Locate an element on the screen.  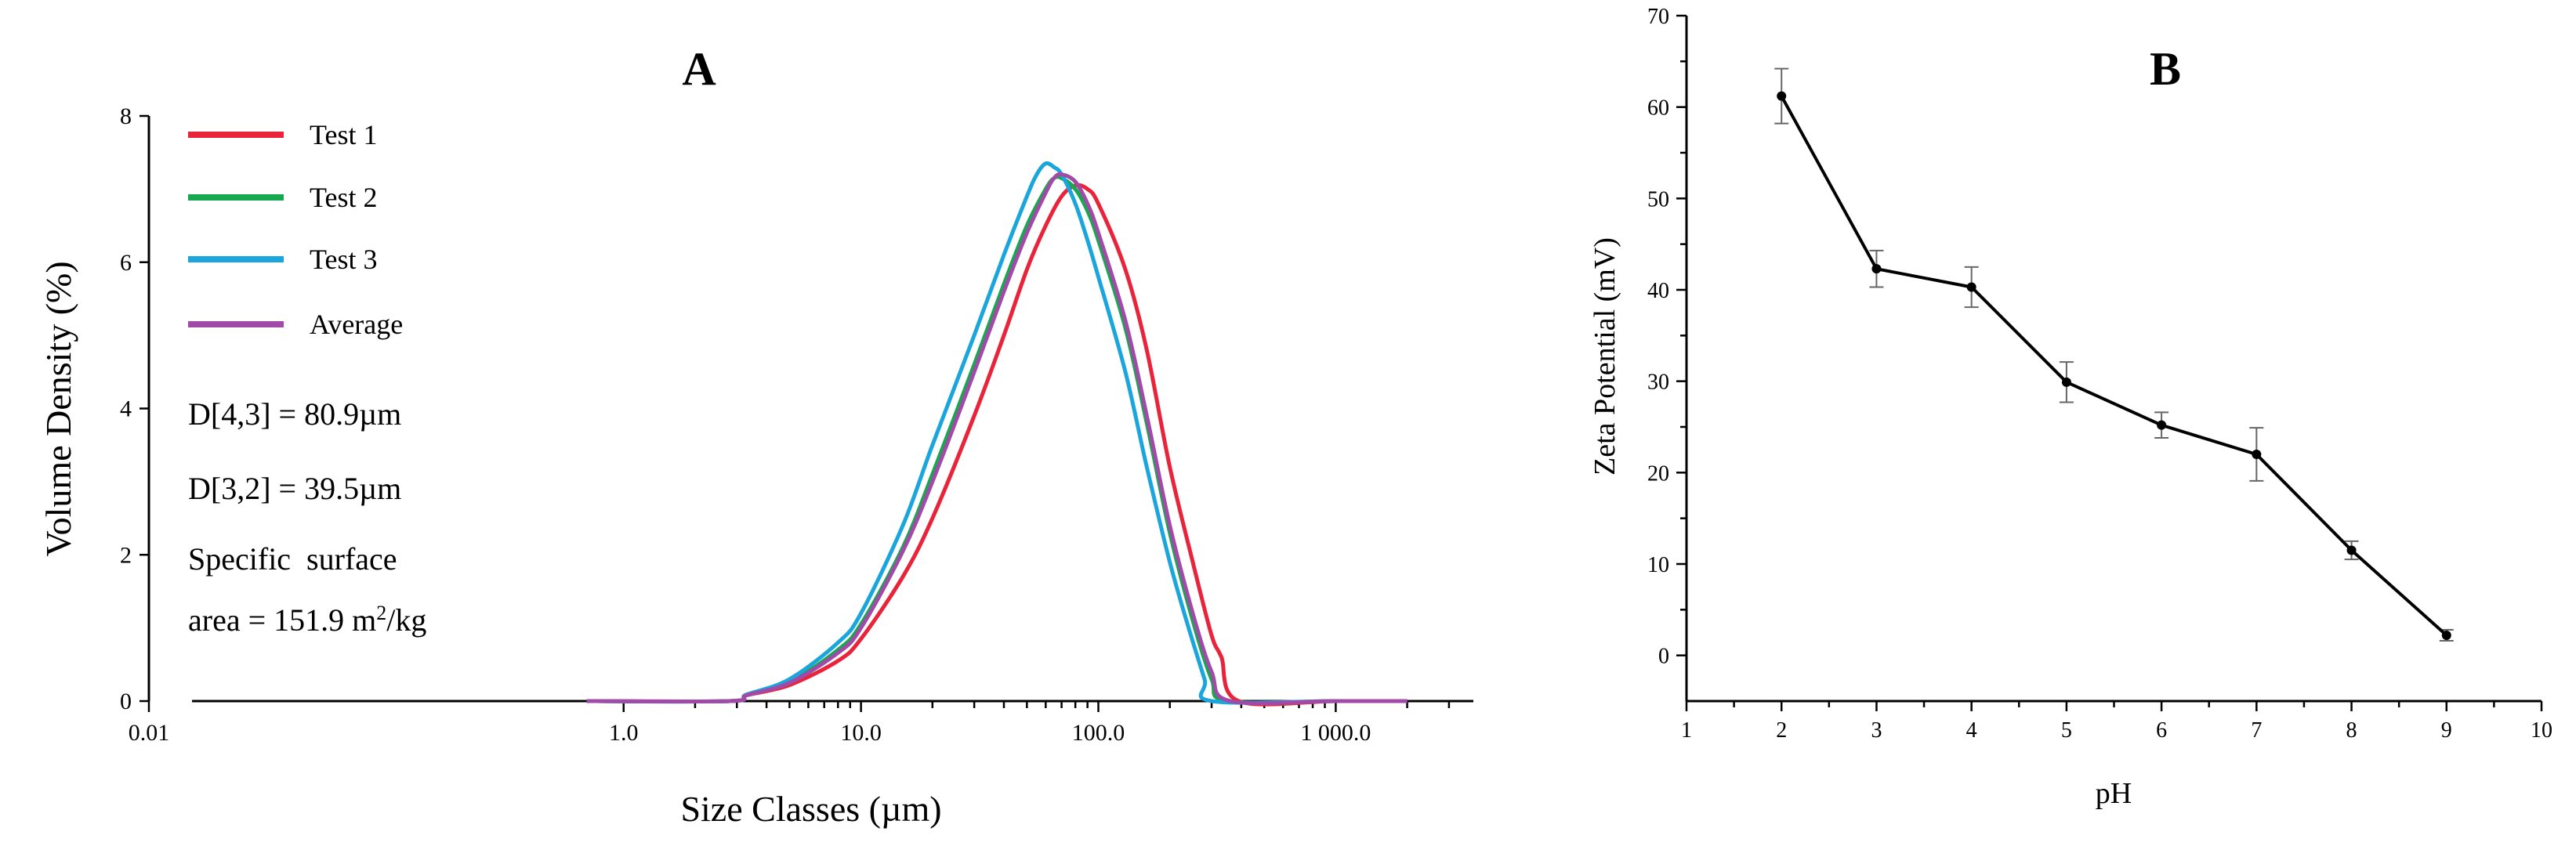
a-x-tick-label: 1.0 is located at coordinates (624, 733).